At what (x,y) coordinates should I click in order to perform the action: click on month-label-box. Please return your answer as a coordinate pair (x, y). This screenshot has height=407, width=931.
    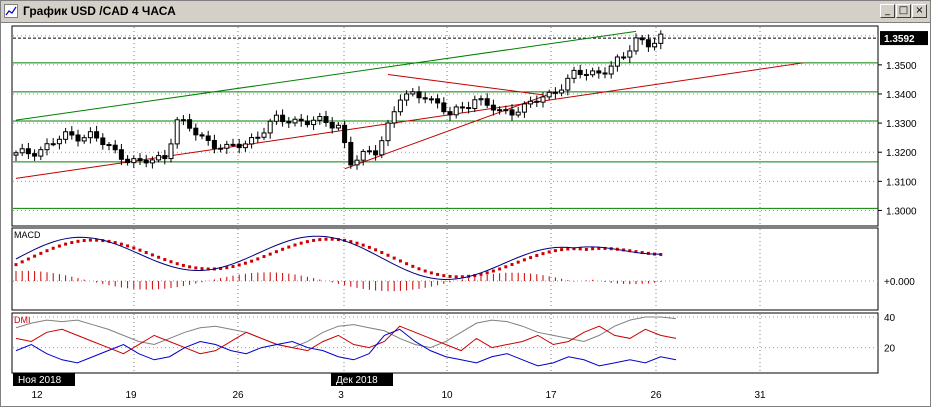
    Looking at the image, I should click on (44, 379).